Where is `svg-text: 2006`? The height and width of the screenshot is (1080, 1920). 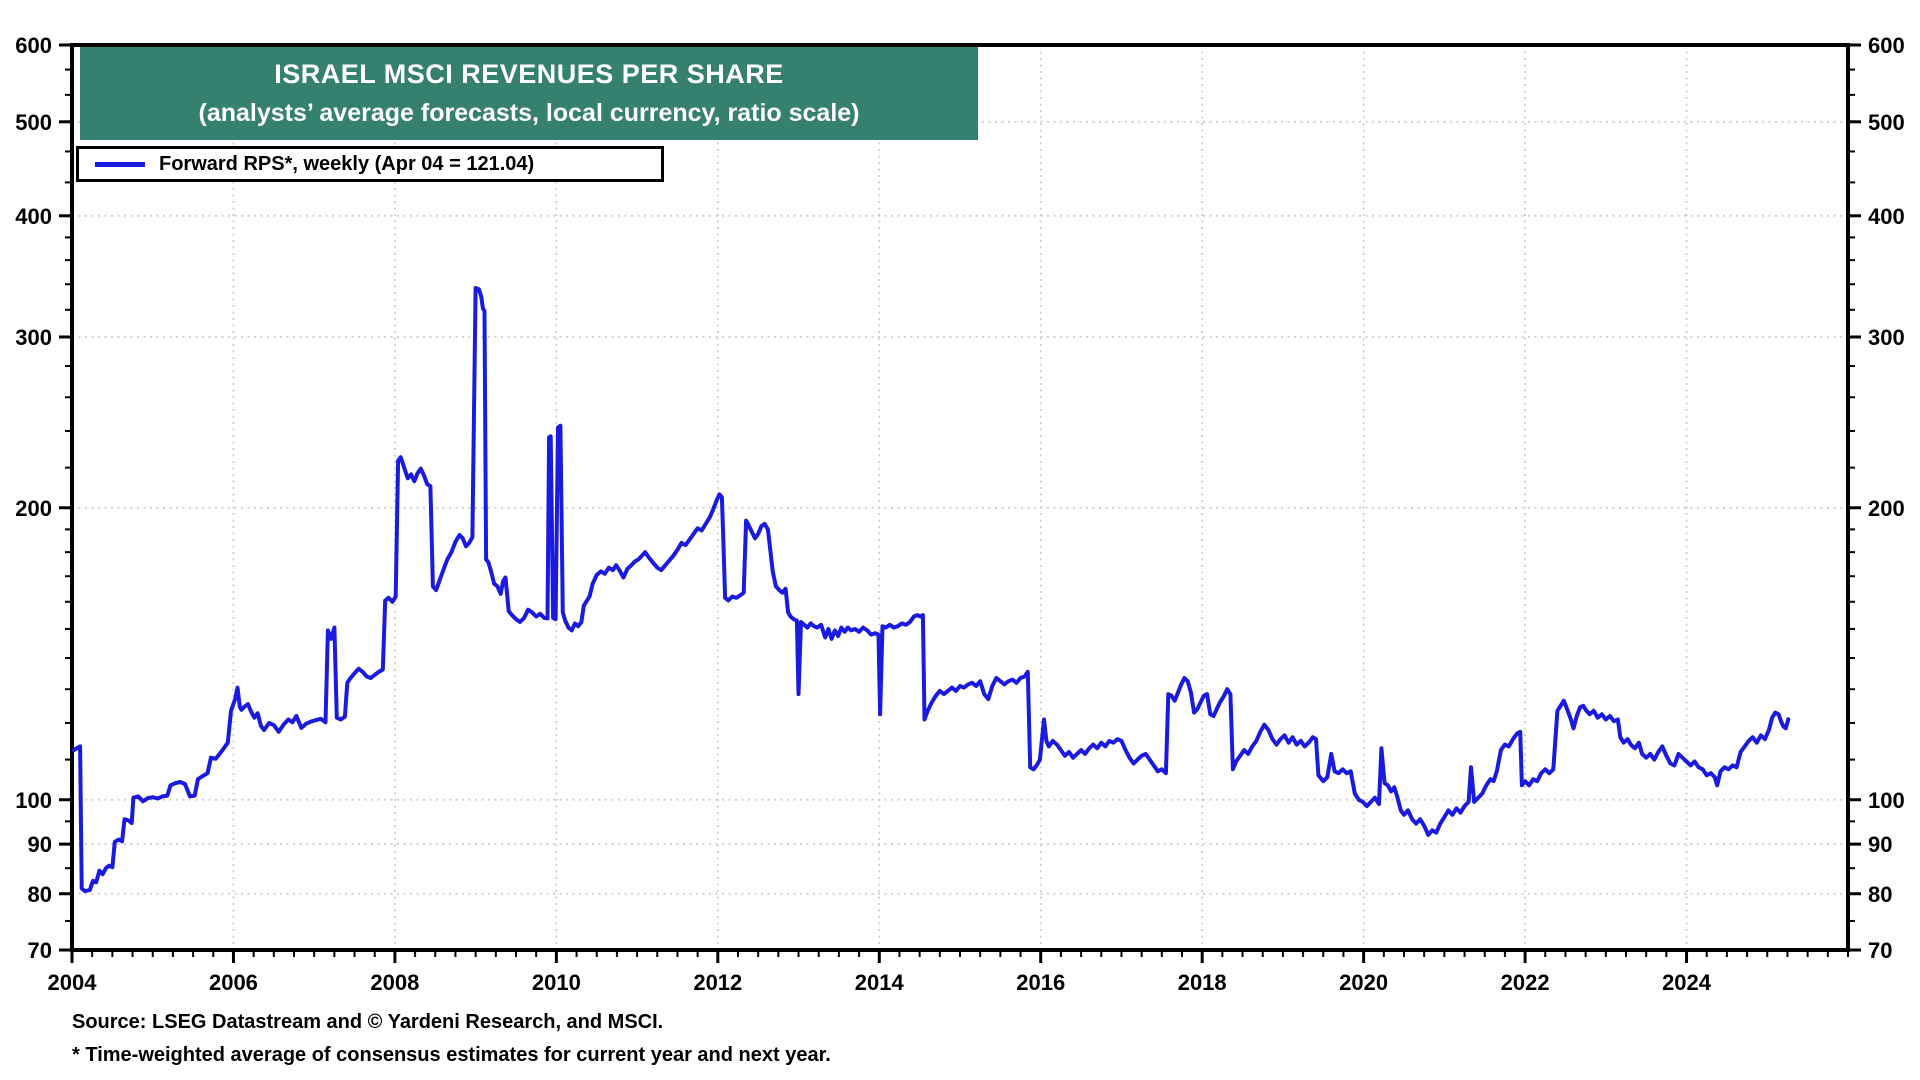
svg-text: 2006 is located at coordinates (233, 982).